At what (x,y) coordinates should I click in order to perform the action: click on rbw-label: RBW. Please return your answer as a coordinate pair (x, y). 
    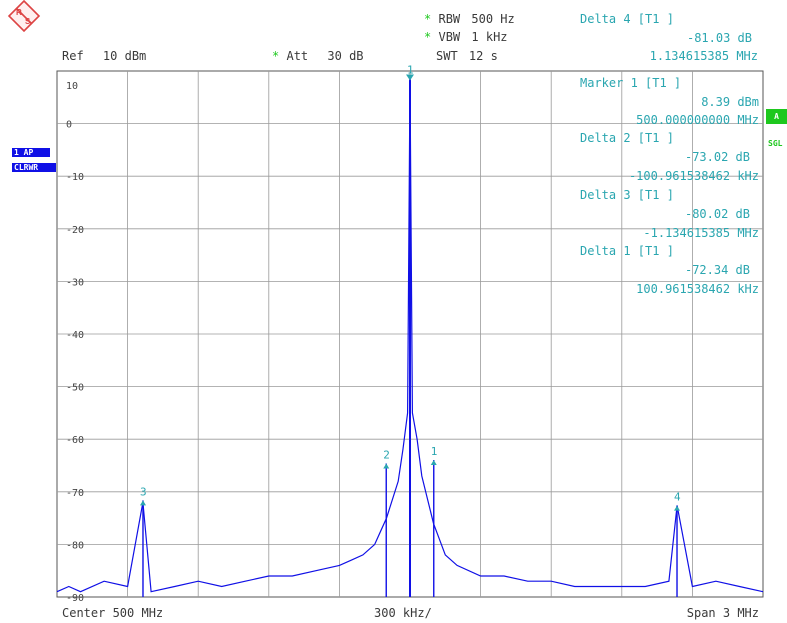
    Looking at the image, I should click on (449, 19).